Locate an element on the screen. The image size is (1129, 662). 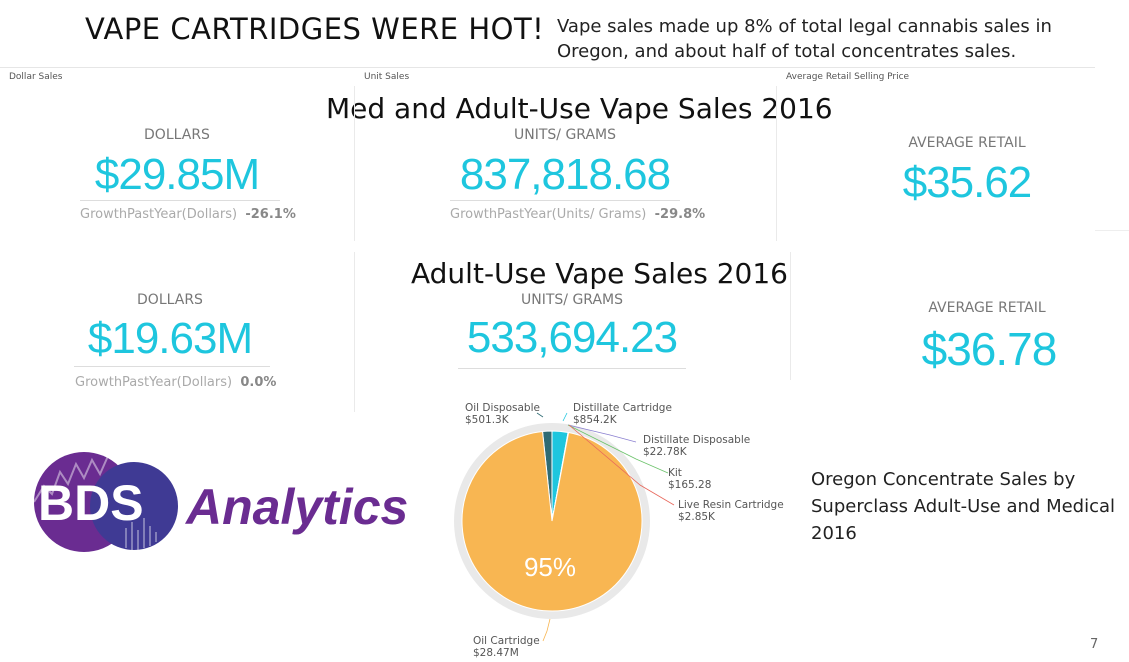
section2-dollars-label: DOLLARS is located at coordinates (170, 300).